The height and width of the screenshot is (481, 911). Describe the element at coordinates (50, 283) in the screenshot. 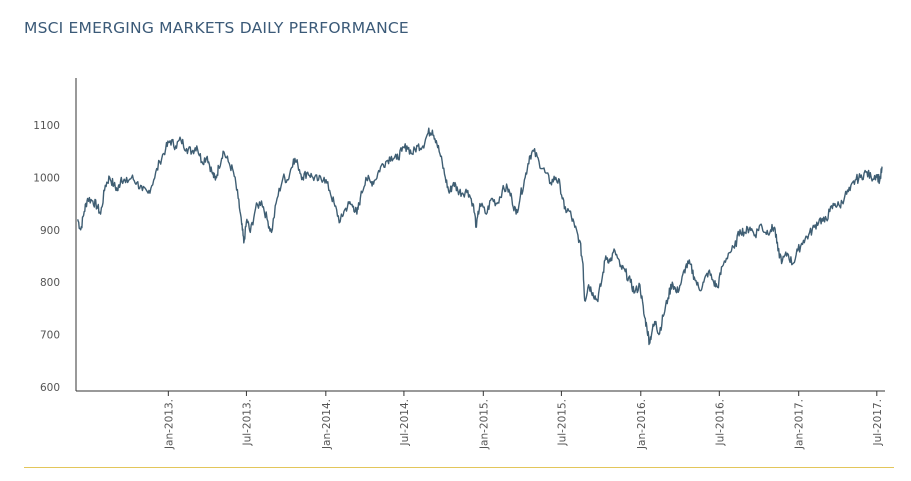

I see `y-tick-label: 800` at that location.